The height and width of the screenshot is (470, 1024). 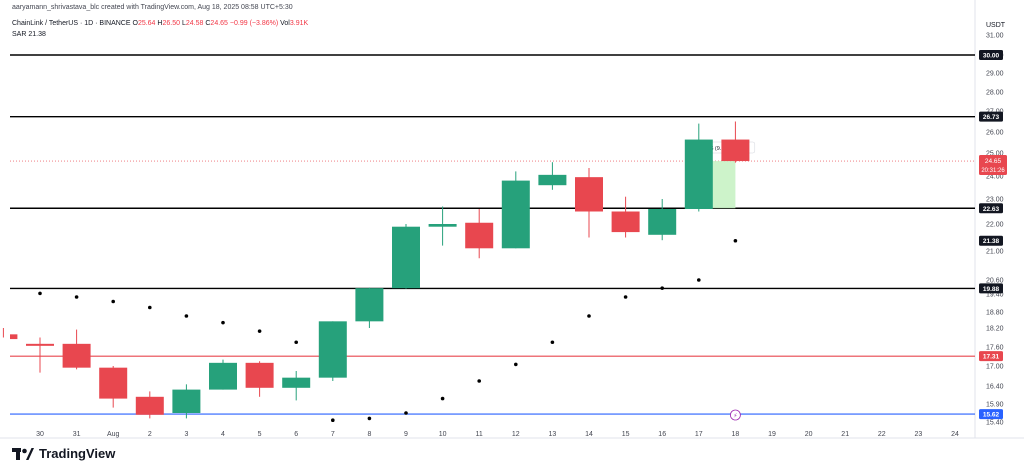 What do you see at coordinates (991, 56) in the screenshot?
I see `level-price-label: 30.00` at bounding box center [991, 56].